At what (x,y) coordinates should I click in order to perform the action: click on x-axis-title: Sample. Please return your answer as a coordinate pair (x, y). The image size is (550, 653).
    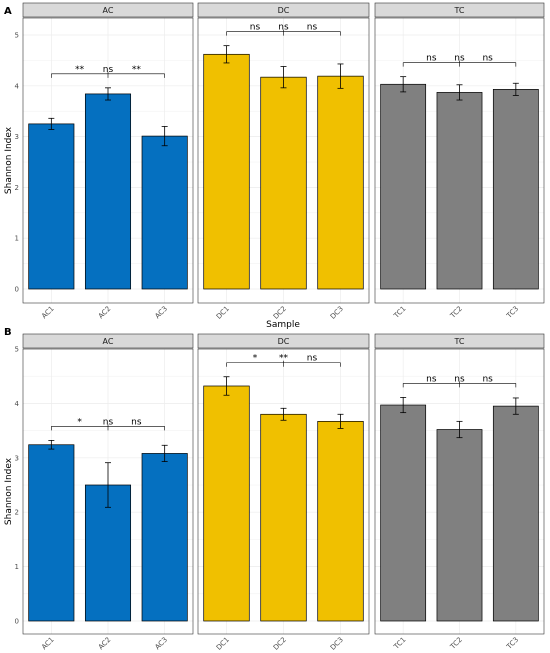
    Looking at the image, I should click on (283, 325).